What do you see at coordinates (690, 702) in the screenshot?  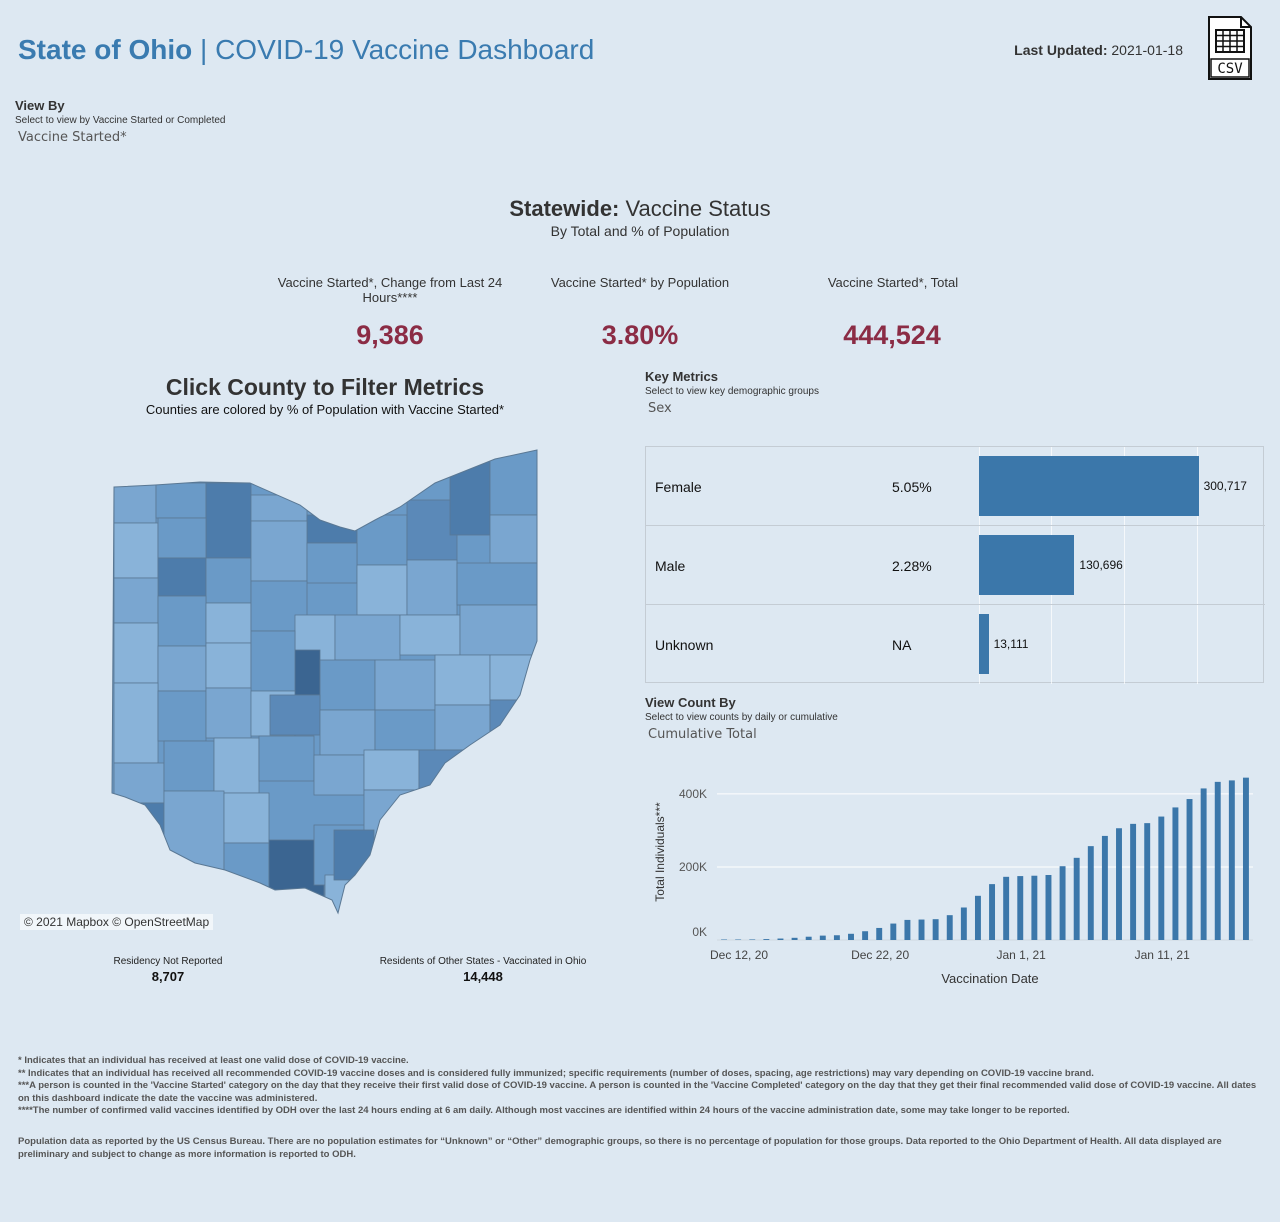 I see `view-count-title: View Count By` at bounding box center [690, 702].